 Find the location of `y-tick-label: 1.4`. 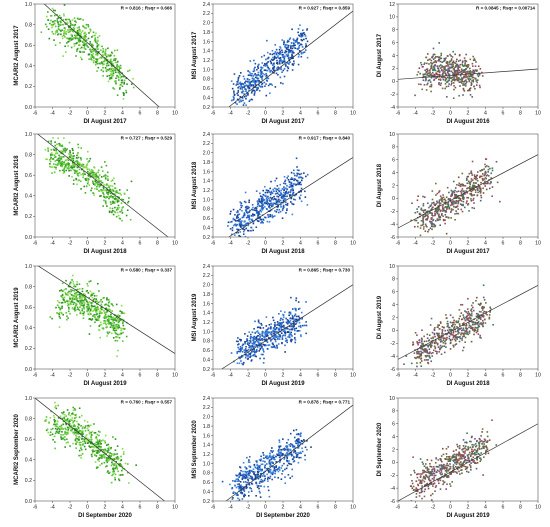

y-tick-label: 1.4 is located at coordinates (206, 182).